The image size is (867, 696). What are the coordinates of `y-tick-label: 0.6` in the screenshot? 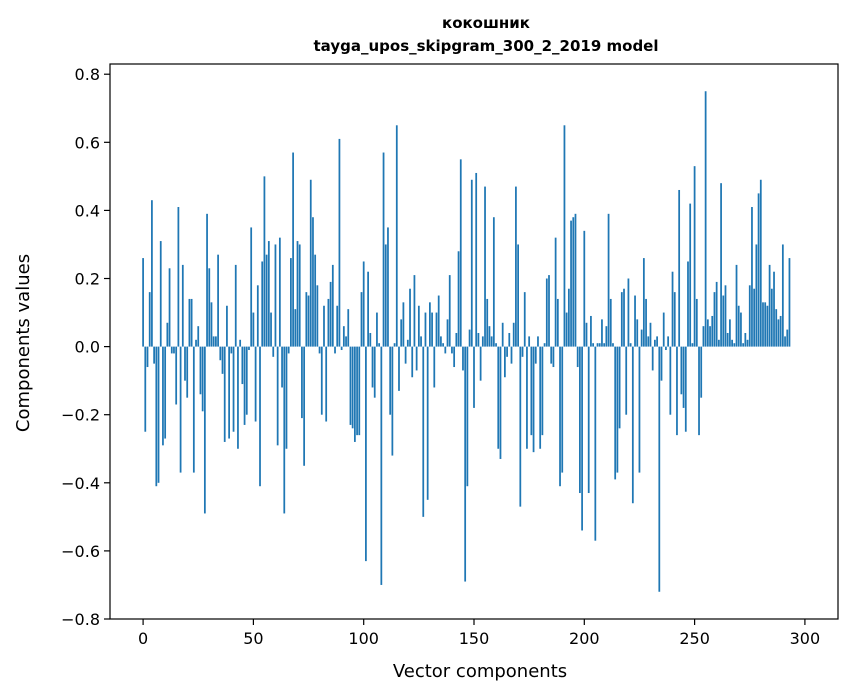 It's located at (87, 142).